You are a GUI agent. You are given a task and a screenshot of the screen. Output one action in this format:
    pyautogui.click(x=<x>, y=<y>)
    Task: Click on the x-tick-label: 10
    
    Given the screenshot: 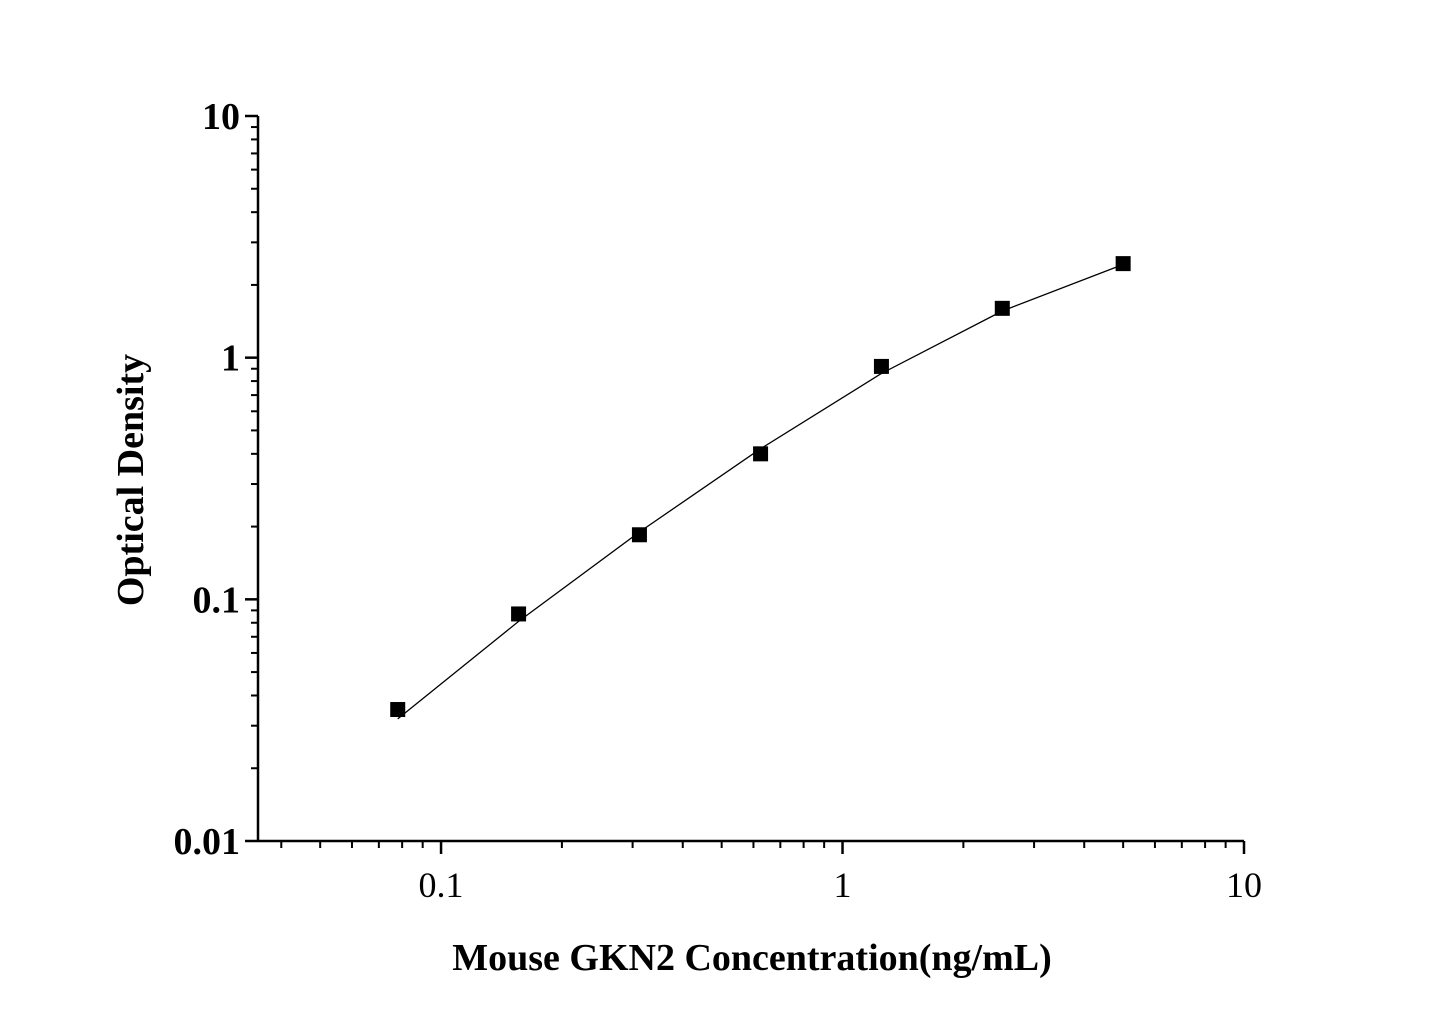 What is the action you would take?
    pyautogui.click(x=1244, y=885)
    